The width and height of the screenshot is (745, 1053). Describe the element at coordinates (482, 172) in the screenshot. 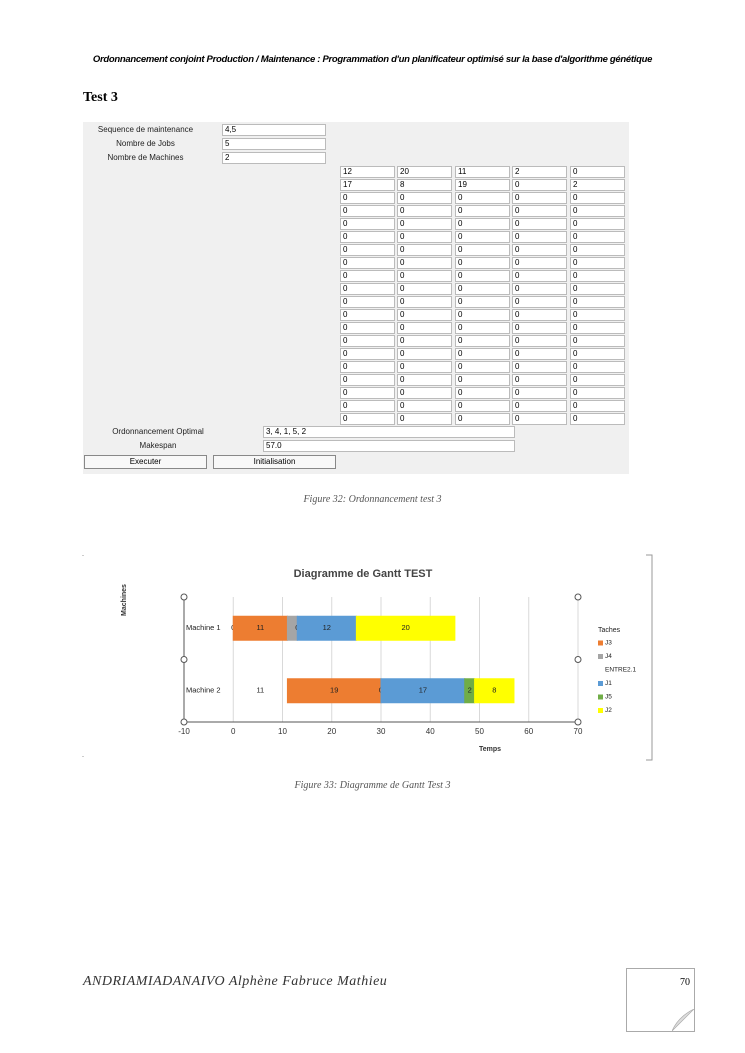

I see `grid-input: 11` at that location.